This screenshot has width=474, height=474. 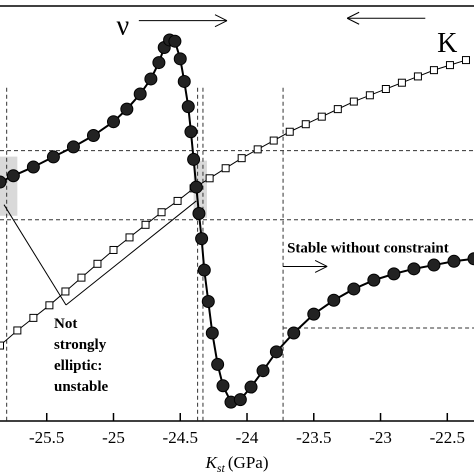 What do you see at coordinates (80, 345) in the screenshot?
I see `note-line-2: strongly` at bounding box center [80, 345].